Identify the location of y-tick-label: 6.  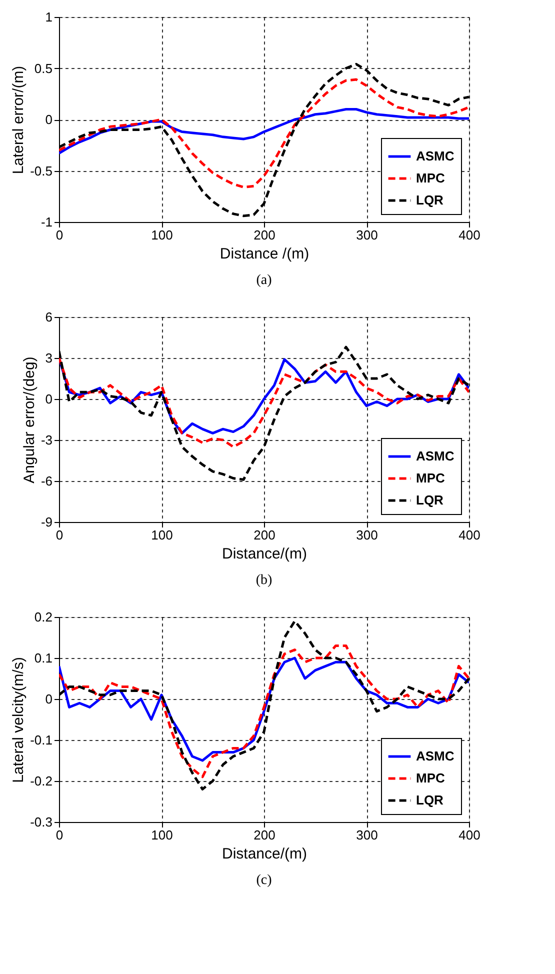
(48, 317).